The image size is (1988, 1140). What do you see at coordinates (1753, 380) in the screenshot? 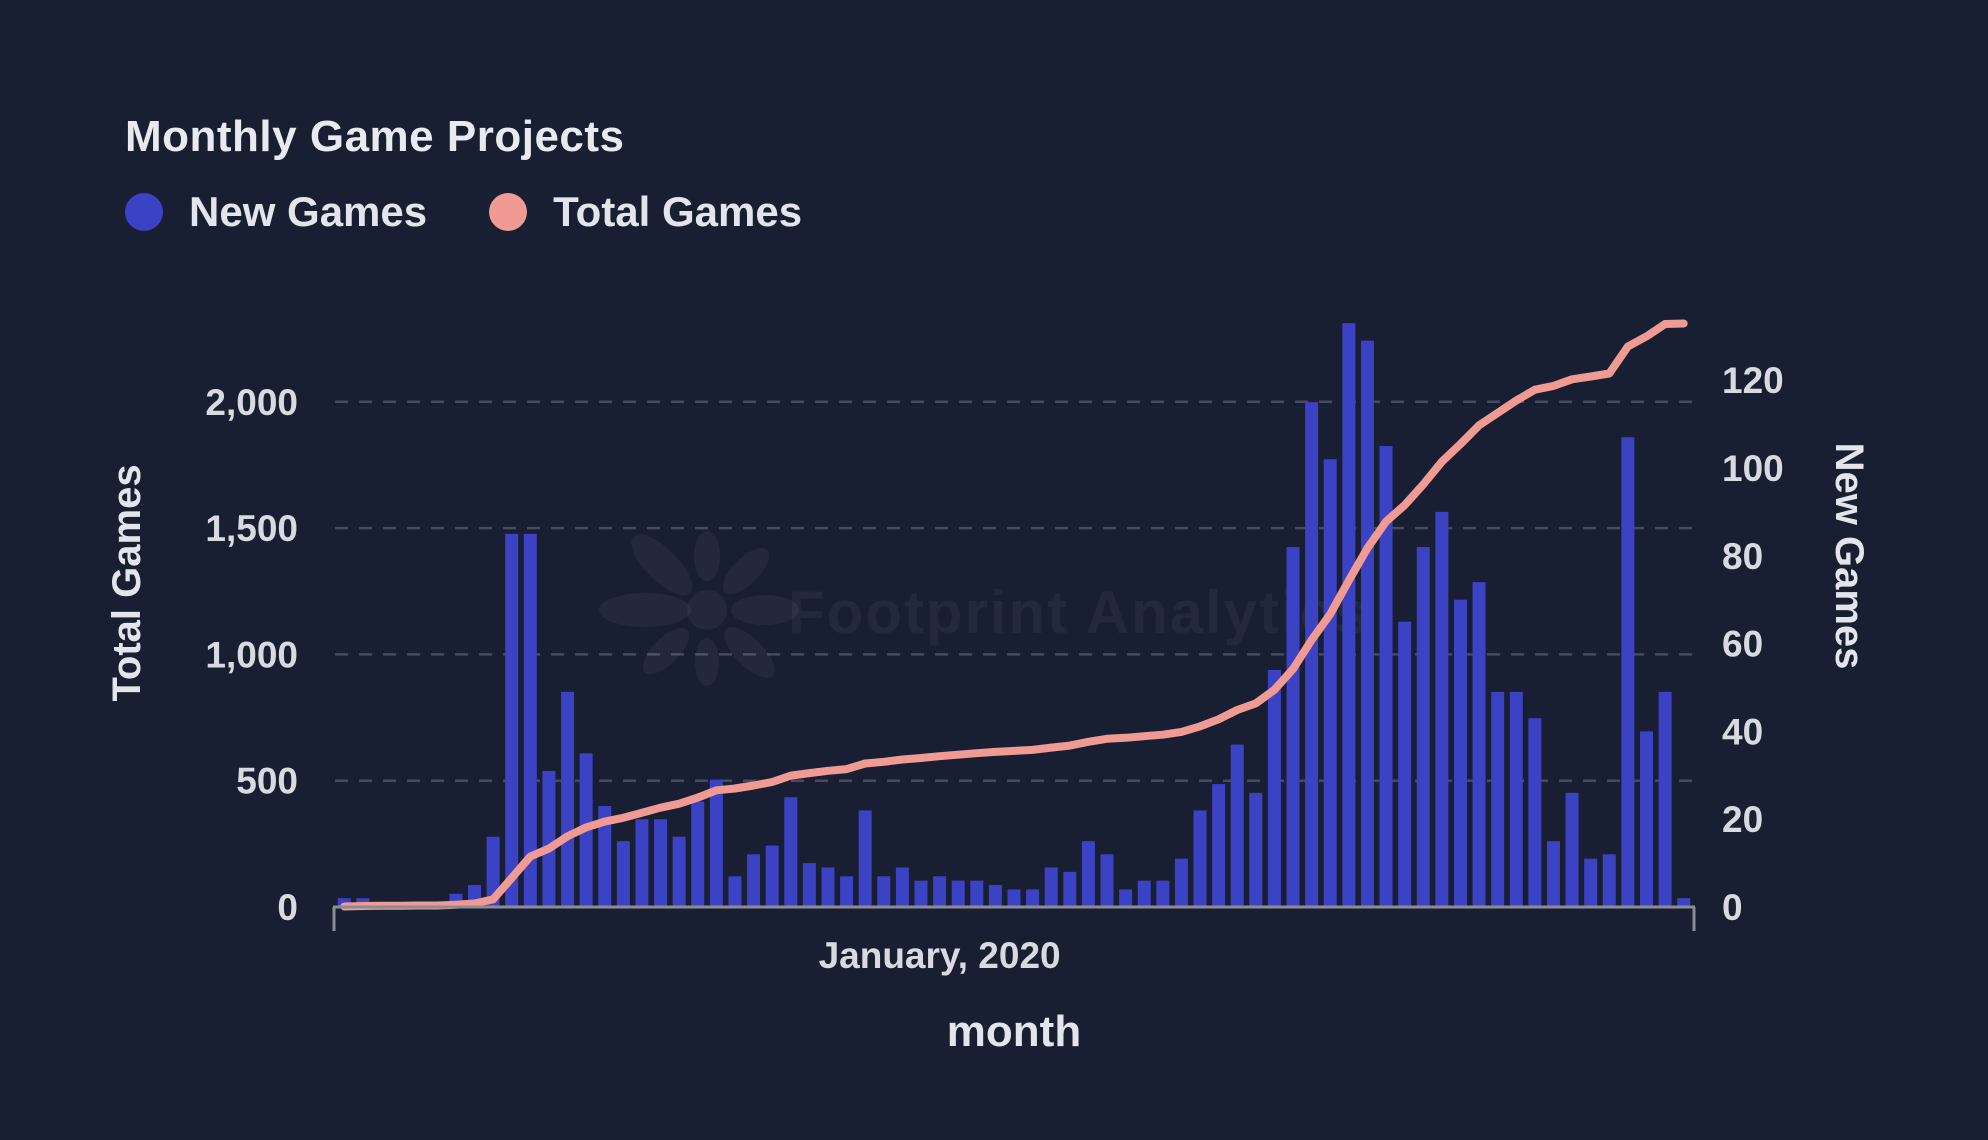
I see `y-axis-right-tick-label: 120` at bounding box center [1753, 380].